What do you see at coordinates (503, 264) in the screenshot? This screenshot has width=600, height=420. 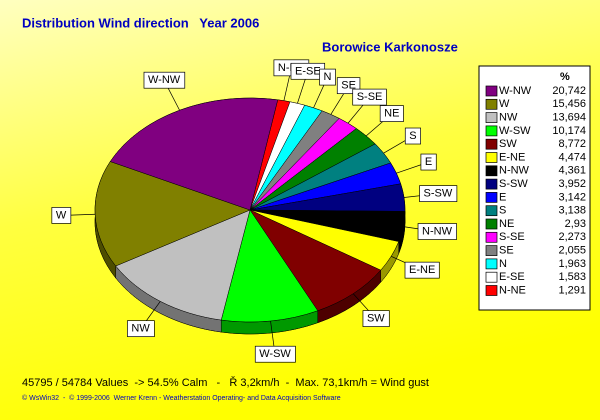 I see `legend-label: N` at bounding box center [503, 264].